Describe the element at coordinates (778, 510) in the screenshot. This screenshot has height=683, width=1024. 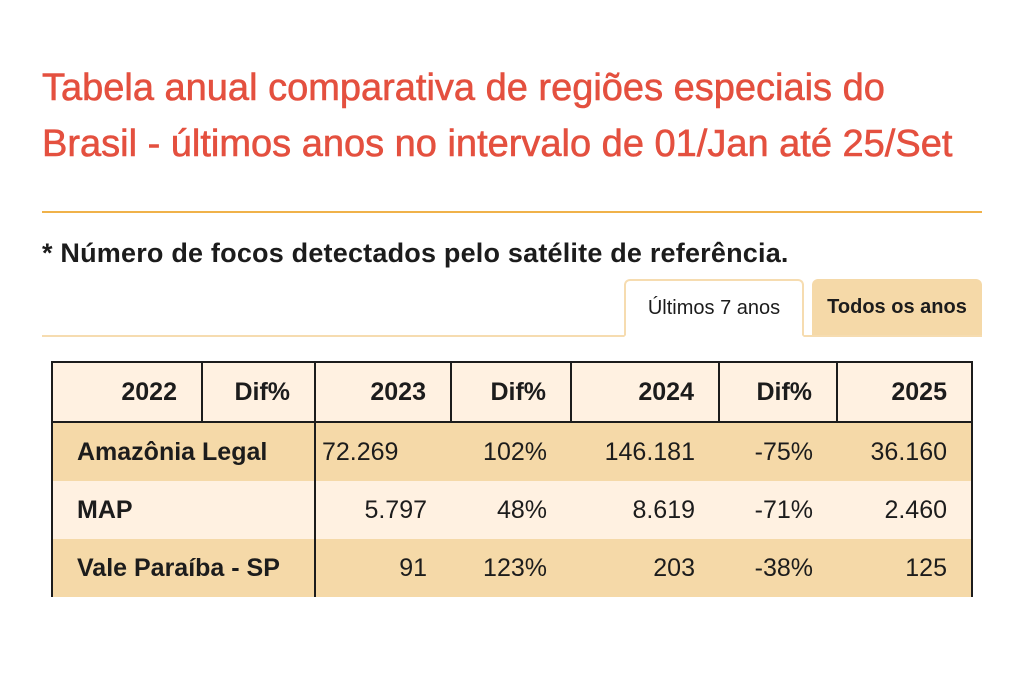
I see `table-cell: -71%` at that location.